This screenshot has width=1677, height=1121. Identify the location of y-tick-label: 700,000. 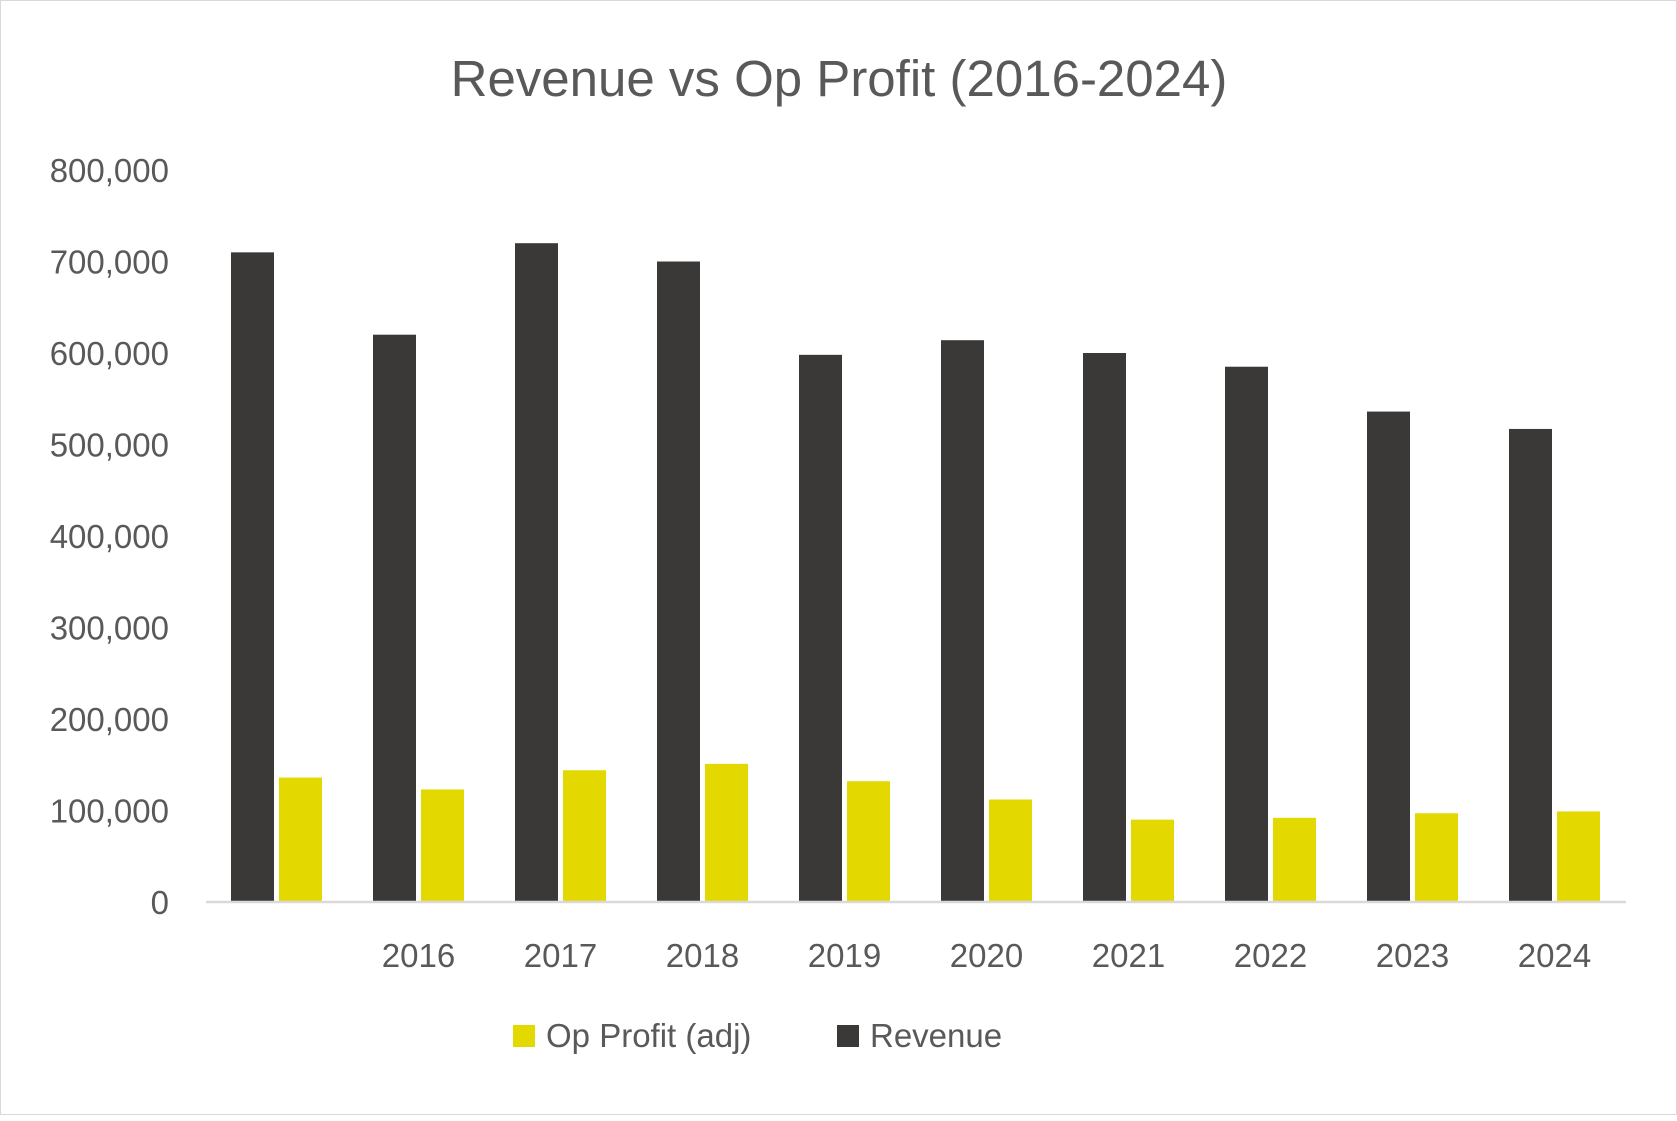
(109, 262).